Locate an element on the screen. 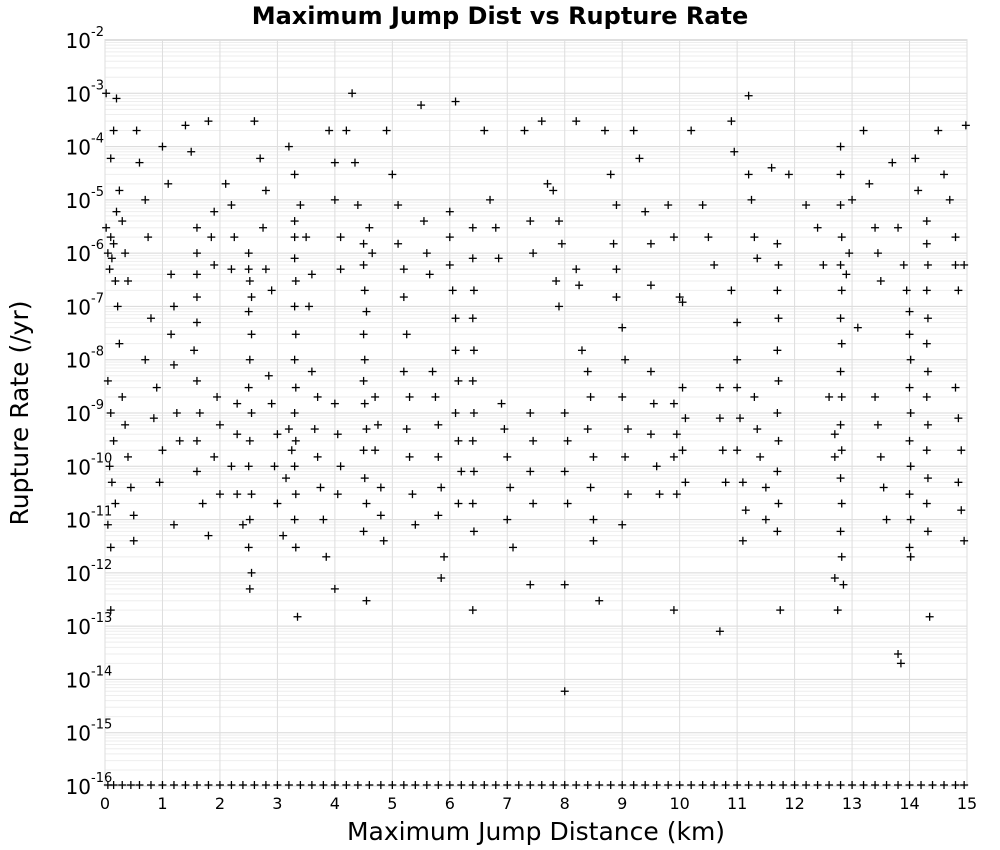 This screenshot has width=1000, height=850. y-tick-label: 10 -7 is located at coordinates (85, 305).